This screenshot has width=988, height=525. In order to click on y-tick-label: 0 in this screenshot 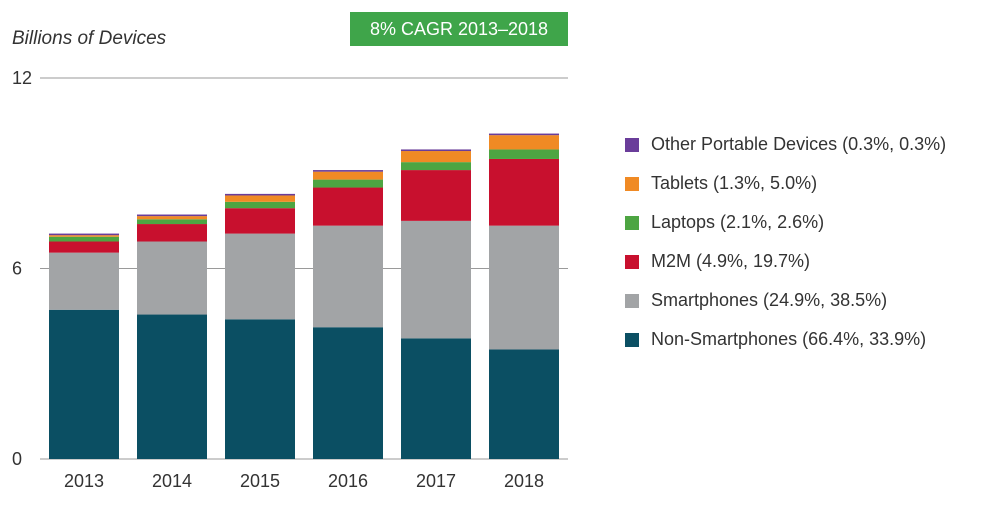, I will do `click(17, 459)`.